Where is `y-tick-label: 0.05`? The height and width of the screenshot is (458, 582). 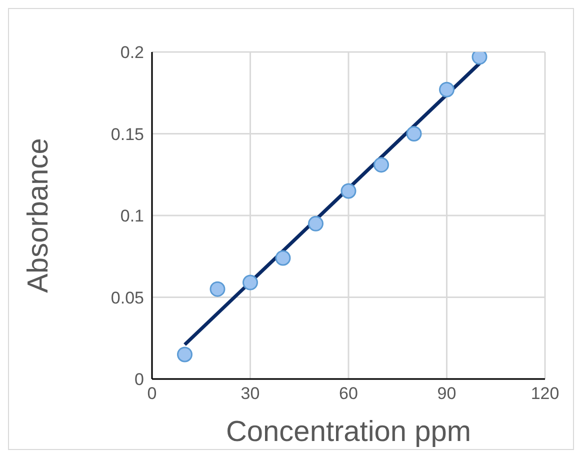 y-tick-label: 0.05 is located at coordinates (127, 298).